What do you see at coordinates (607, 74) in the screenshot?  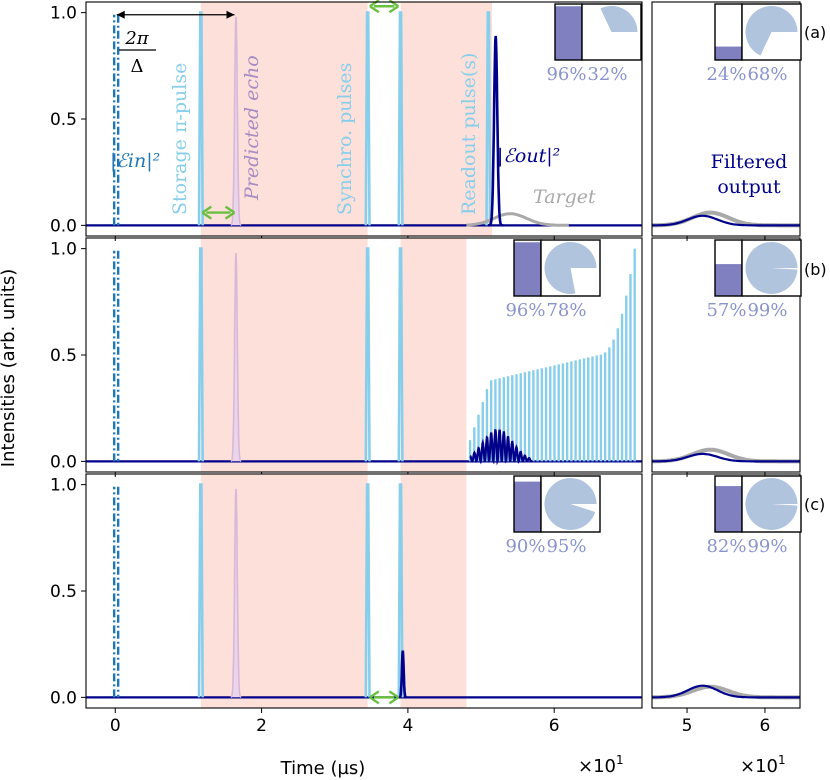 I see `inset-fidelity-label: 32%` at bounding box center [607, 74].